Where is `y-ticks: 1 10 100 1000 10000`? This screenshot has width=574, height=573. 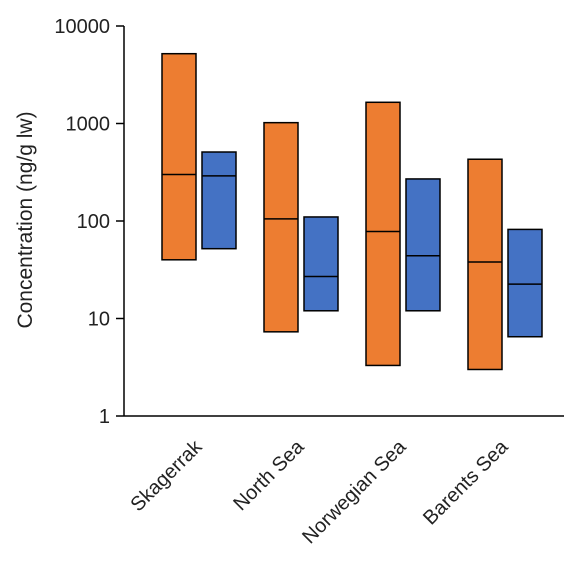
y-ticks: 1 10 100 1000 10000 is located at coordinates (89, 222).